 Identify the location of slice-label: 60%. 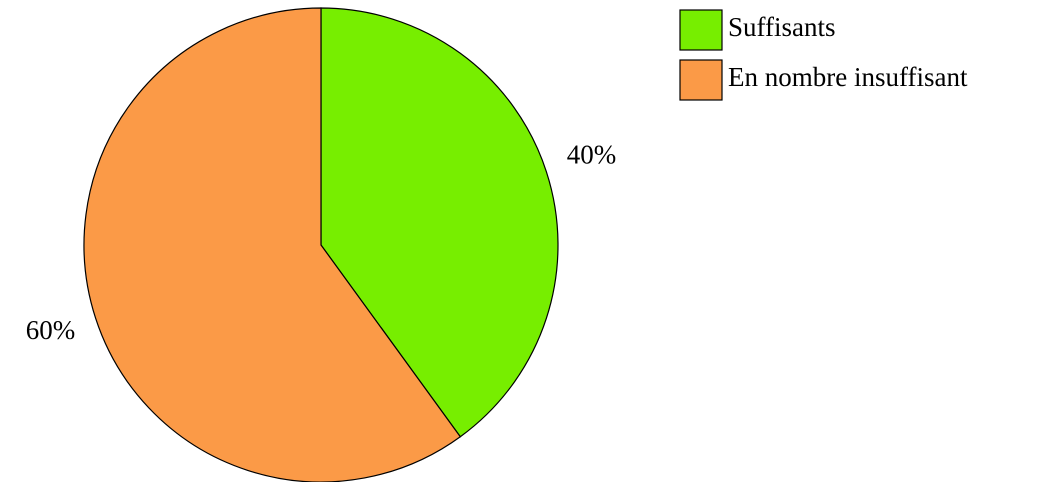
(51, 330).